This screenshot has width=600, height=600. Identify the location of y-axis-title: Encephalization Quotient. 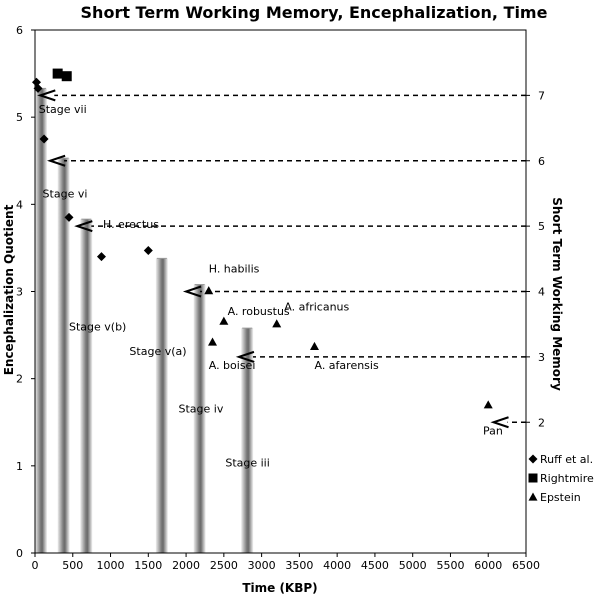
(9, 289).